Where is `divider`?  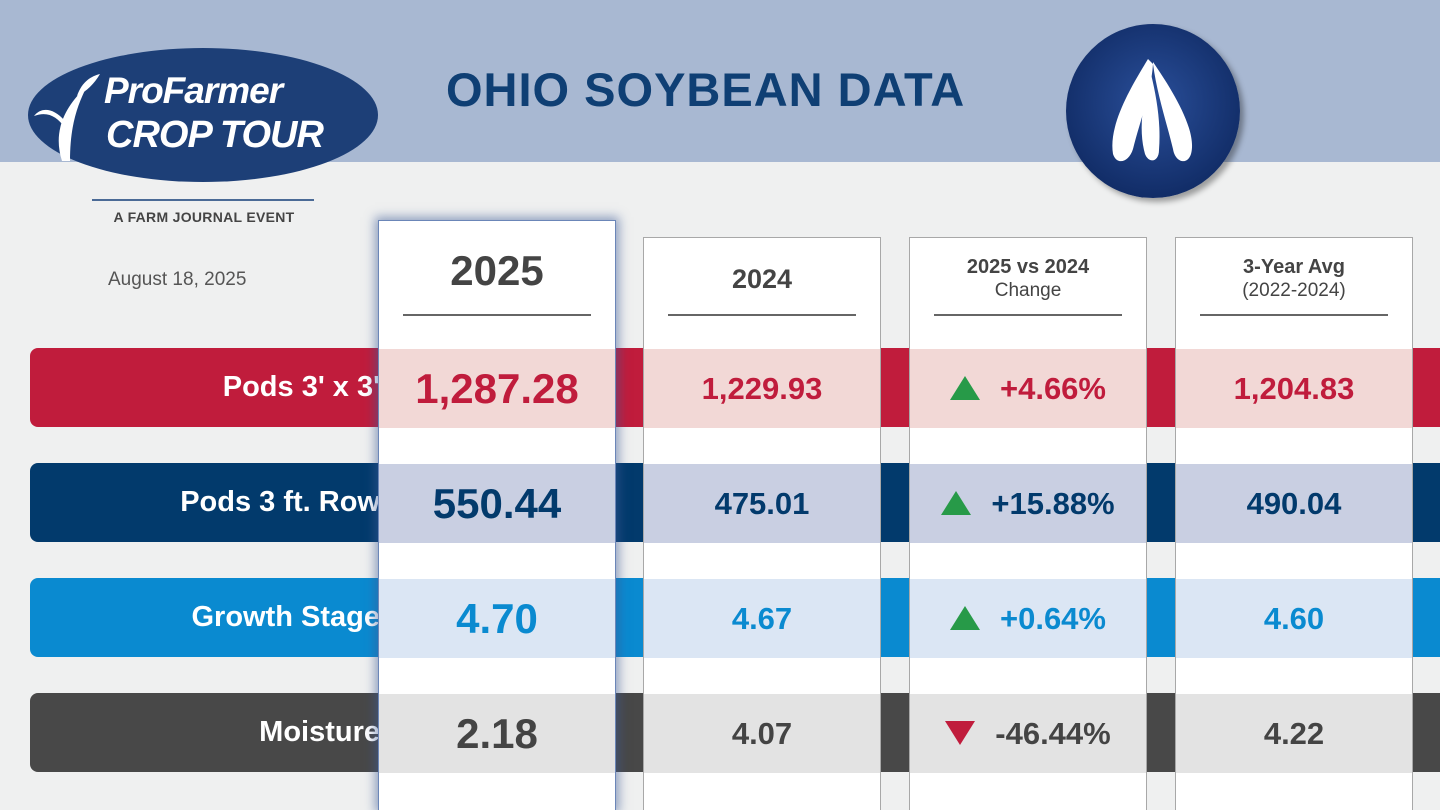 divider is located at coordinates (203, 200).